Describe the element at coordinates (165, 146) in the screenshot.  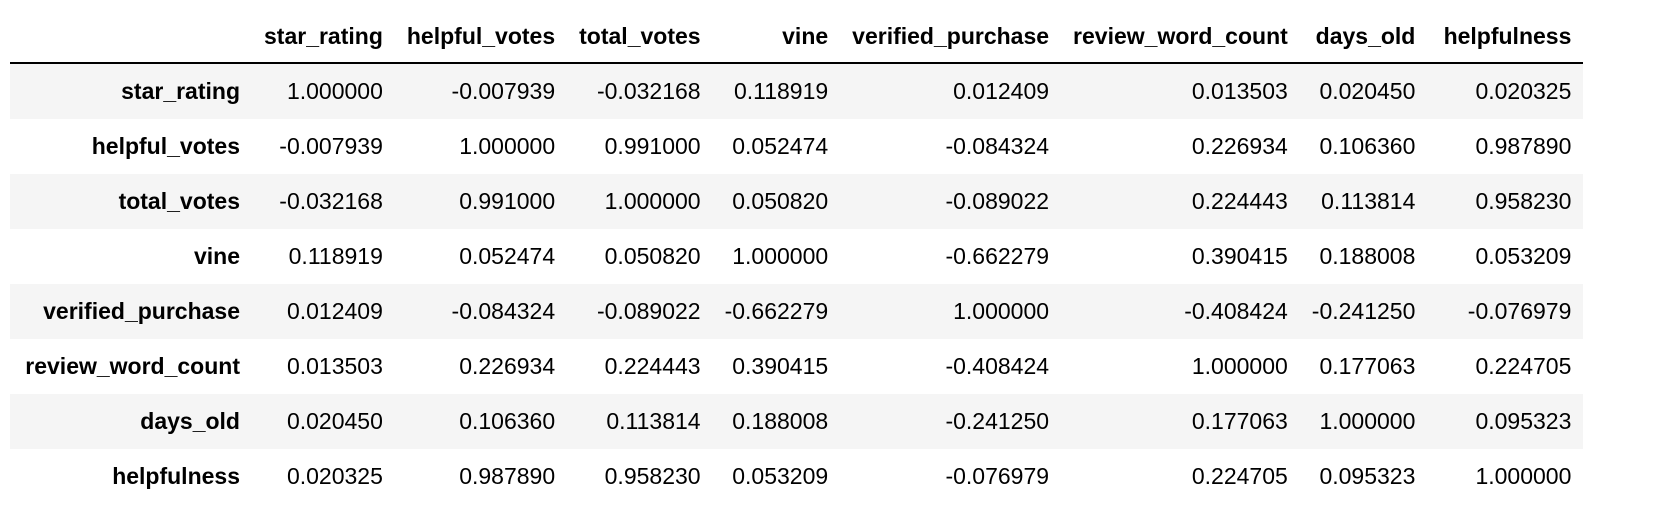
I see `row-label: helpful_votes` at that location.